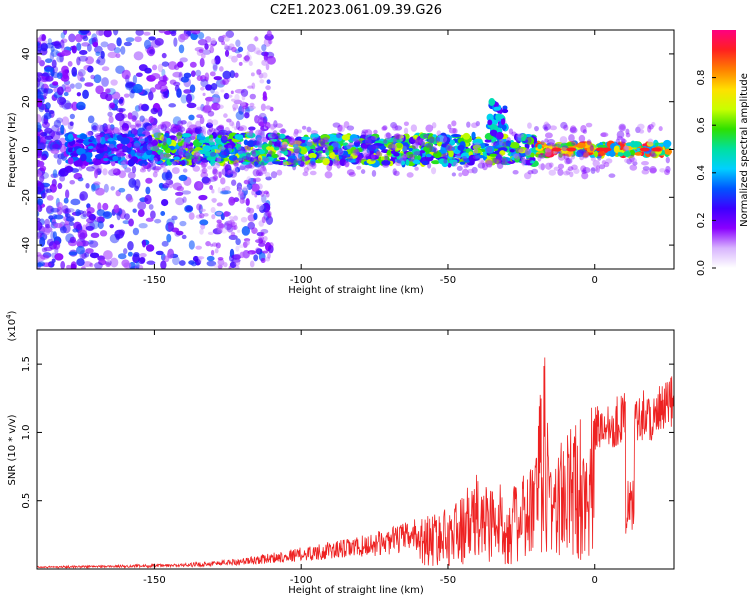 Image resolution: width=750 pixels, height=600 pixels. Describe the element at coordinates (26, 54) in the screenshot. I see `y-tick-label: 40` at that location.